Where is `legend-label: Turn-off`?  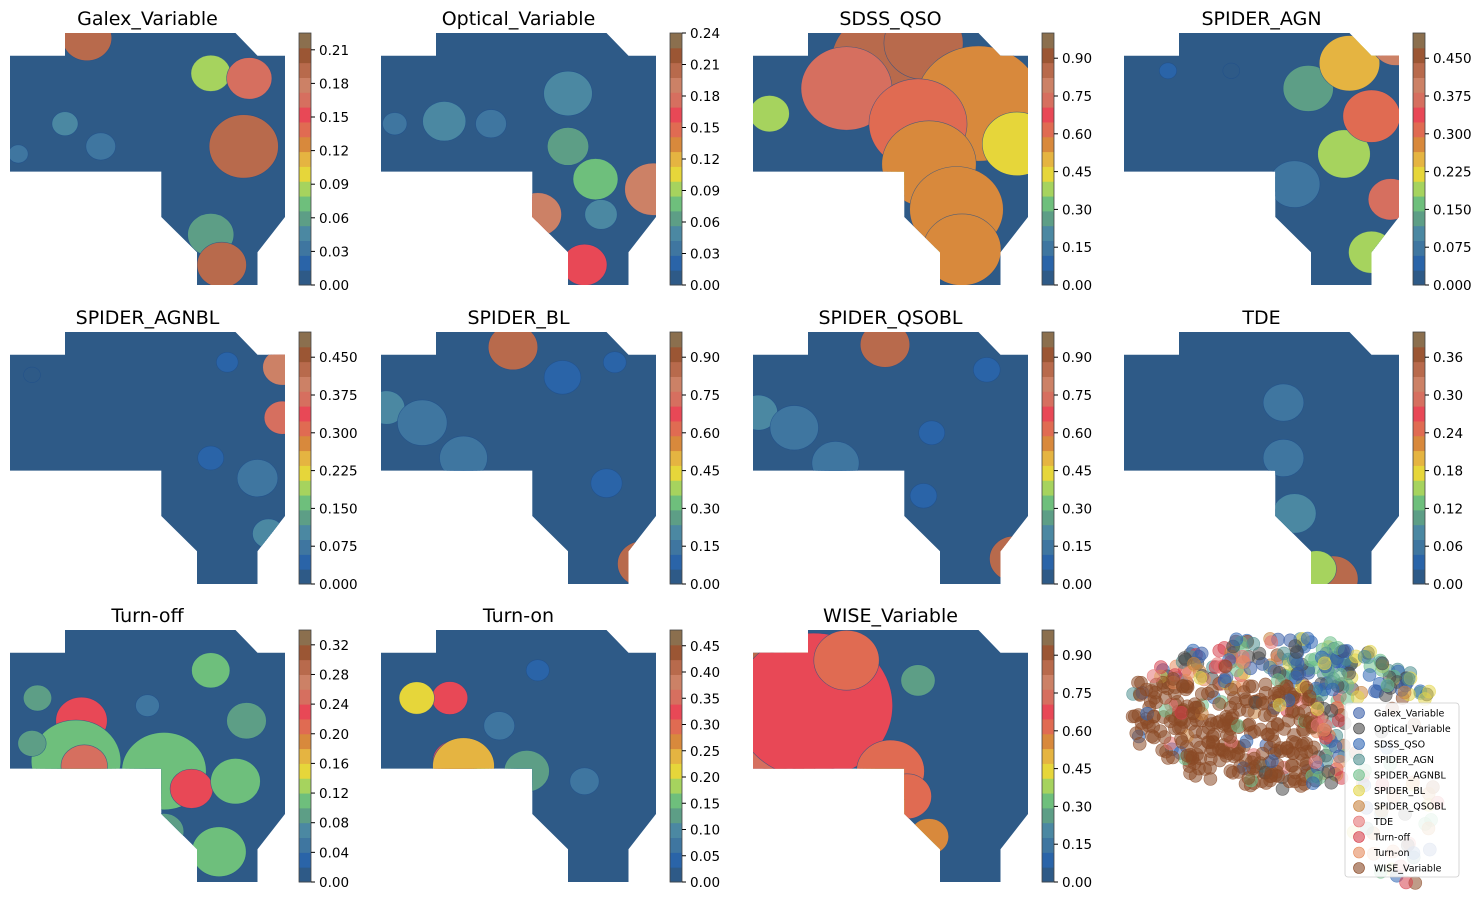
legend-label: Turn-off is located at coordinates (1392, 838).